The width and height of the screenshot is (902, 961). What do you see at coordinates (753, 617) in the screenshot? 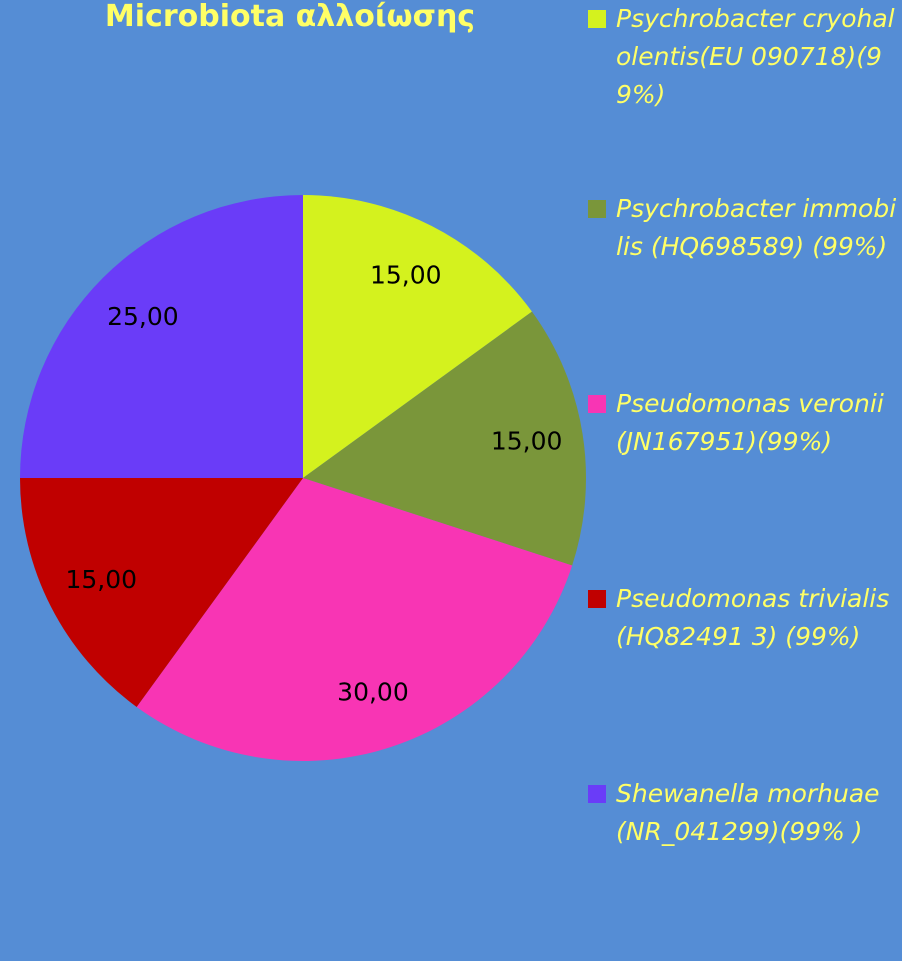
I see `legend-label: Pseudomonas trivialis(HQ82491 3) (99%)` at bounding box center [753, 617].